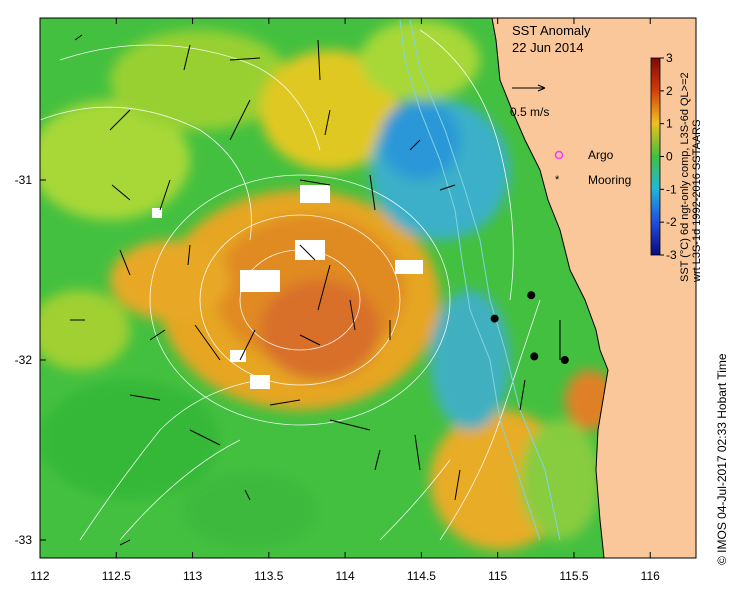 The width and height of the screenshot is (739, 592). What do you see at coordinates (116, 576) in the screenshot?
I see `x-tick-label: 112.5` at bounding box center [116, 576].